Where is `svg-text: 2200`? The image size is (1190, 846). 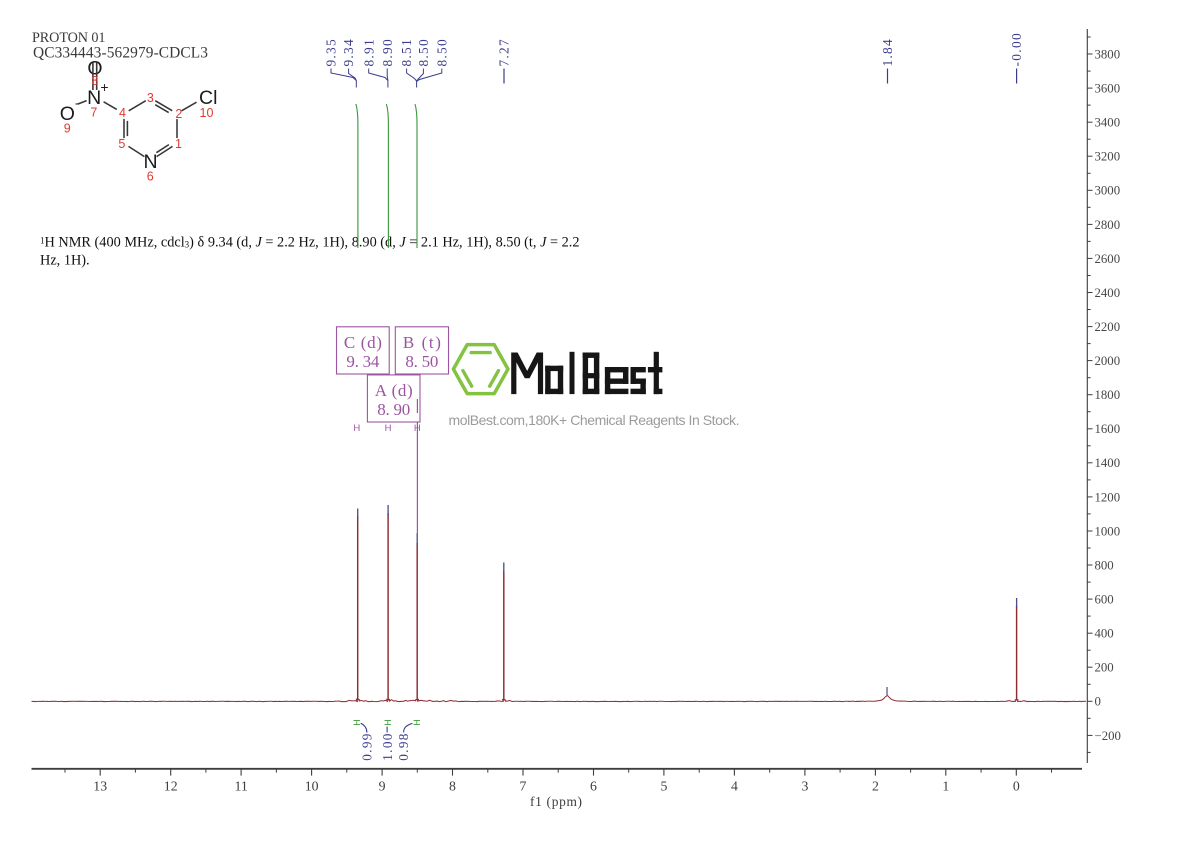 svg-text: 2200 is located at coordinates (1108, 327).